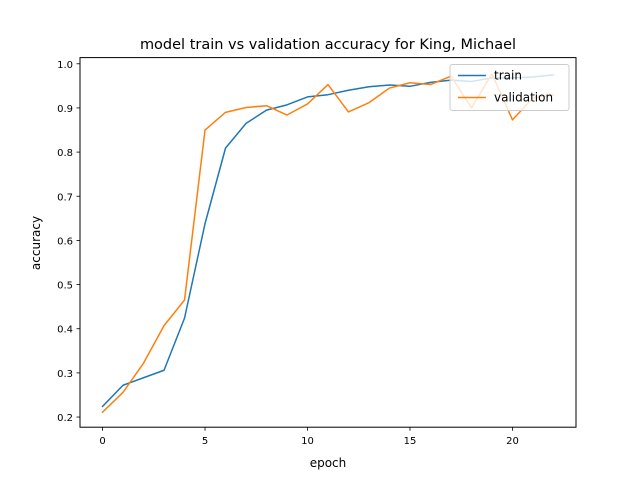 The image size is (640, 480). I want to click on y-ticks: 0.2 0.3 0.4 0.5 0.6 0.7 0.8 0.9 1.0, so click(68, 242).